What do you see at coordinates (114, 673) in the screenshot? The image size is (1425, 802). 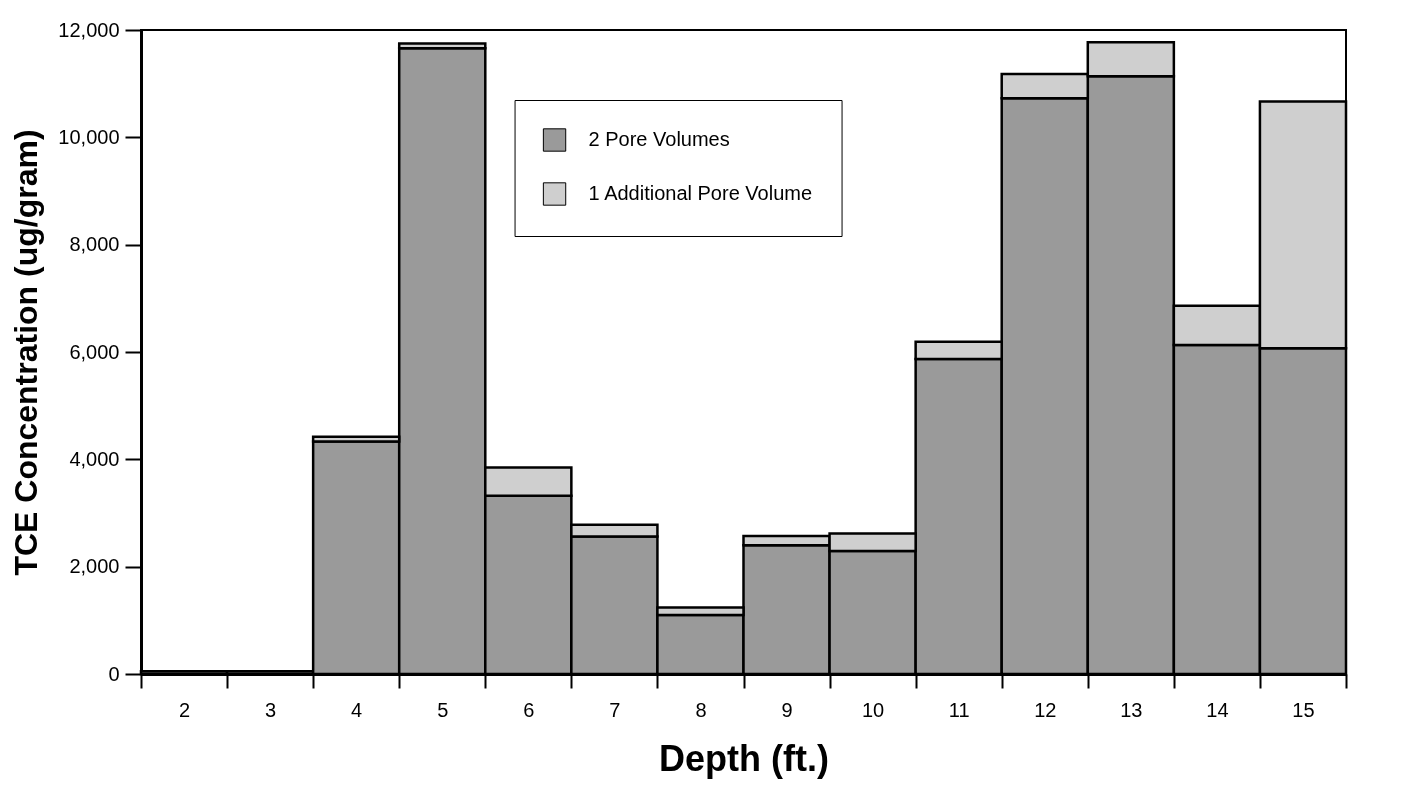 I see `y-tick-label: 0` at bounding box center [114, 673].